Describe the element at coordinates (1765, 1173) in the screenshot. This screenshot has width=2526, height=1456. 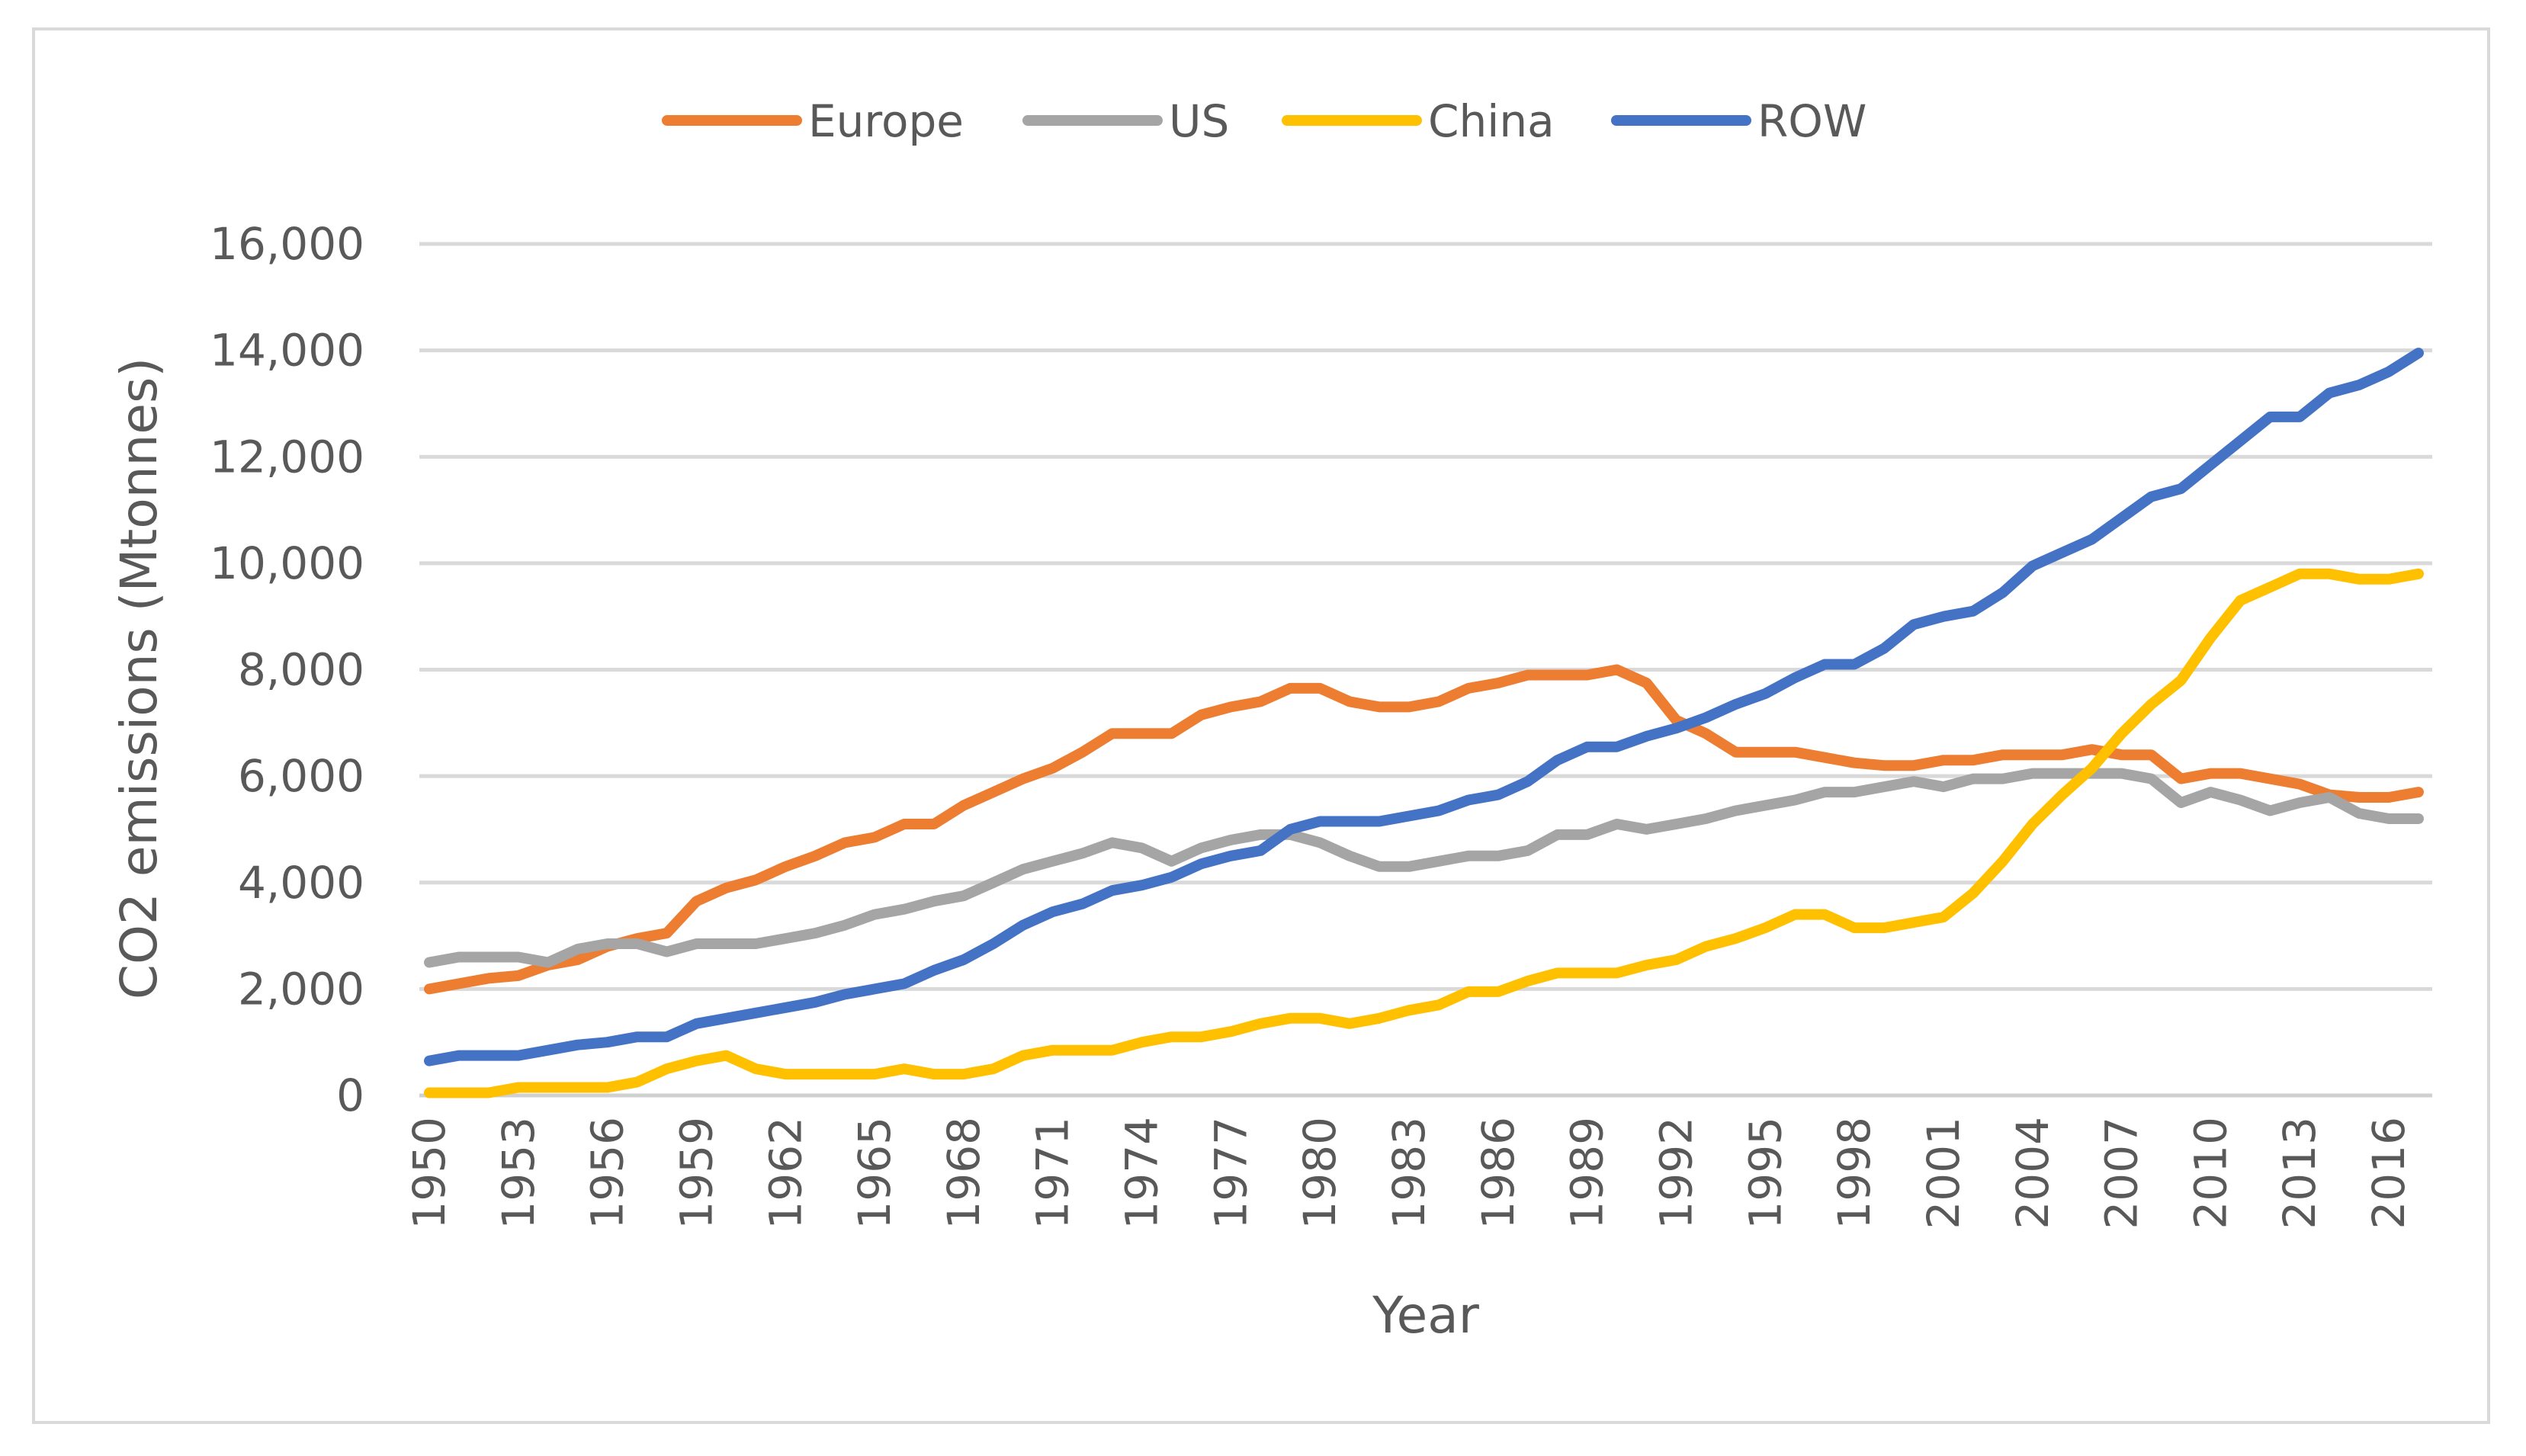
I see `x-tick-label: 1995` at that location.